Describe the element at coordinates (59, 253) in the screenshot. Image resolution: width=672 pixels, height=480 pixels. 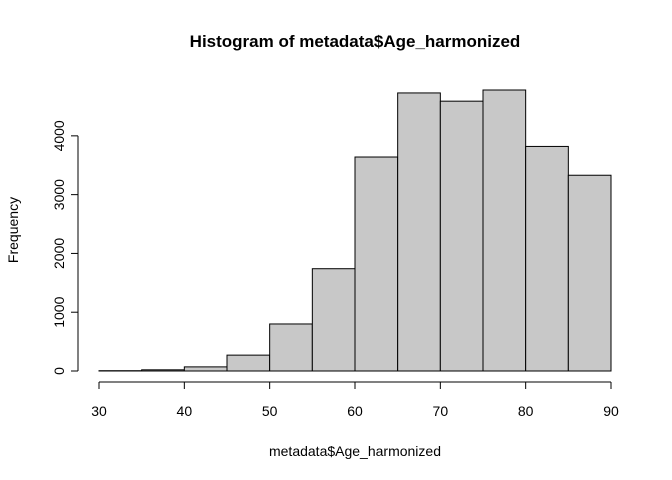
I see `y-tick-label-2000: 2000` at that location.